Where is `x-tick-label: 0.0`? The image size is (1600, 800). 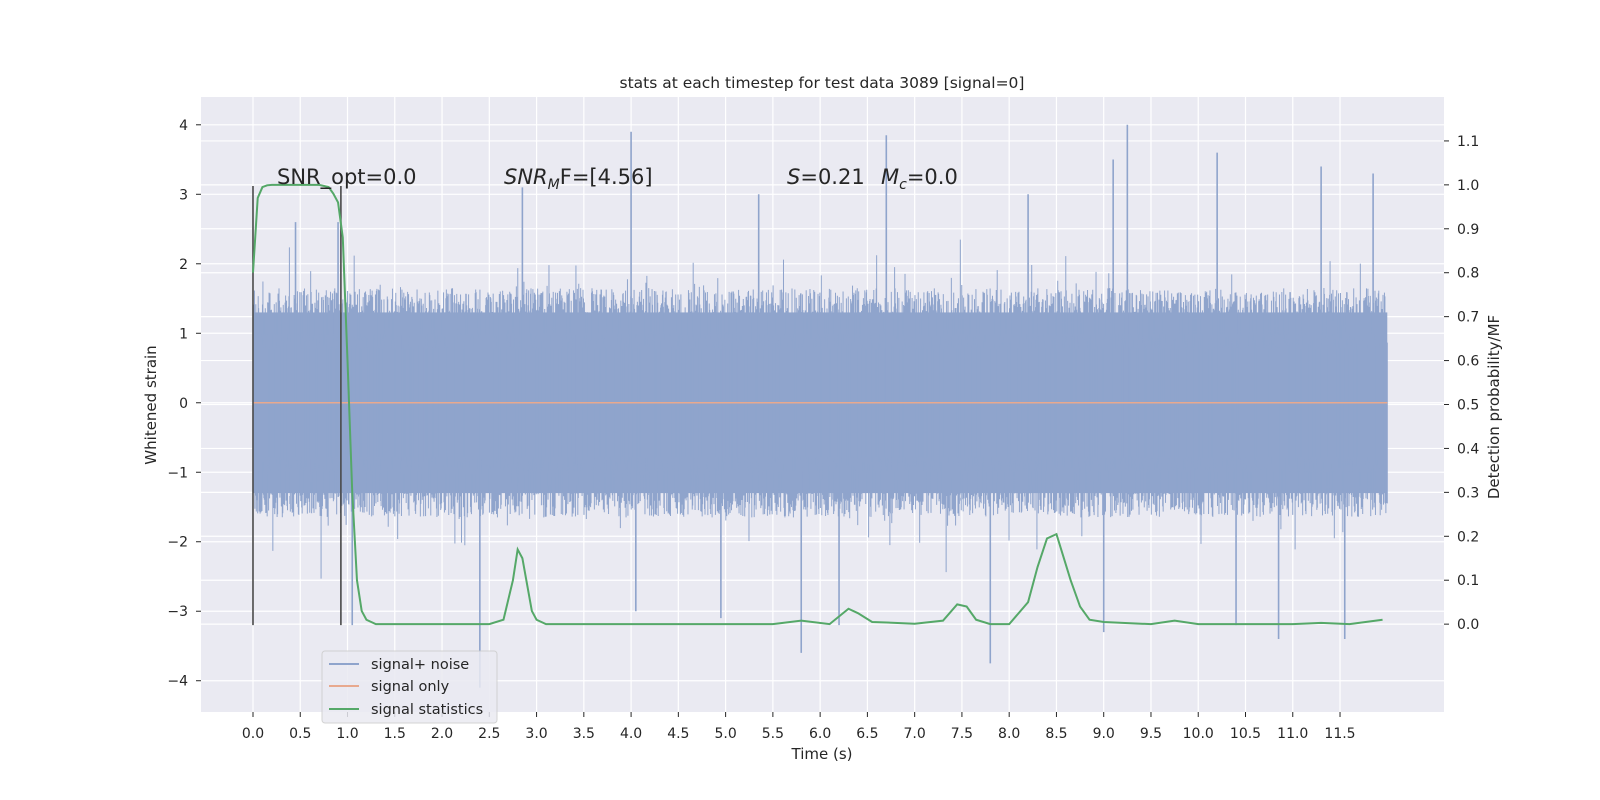
x-tick-label: 0.0 is located at coordinates (253, 734).